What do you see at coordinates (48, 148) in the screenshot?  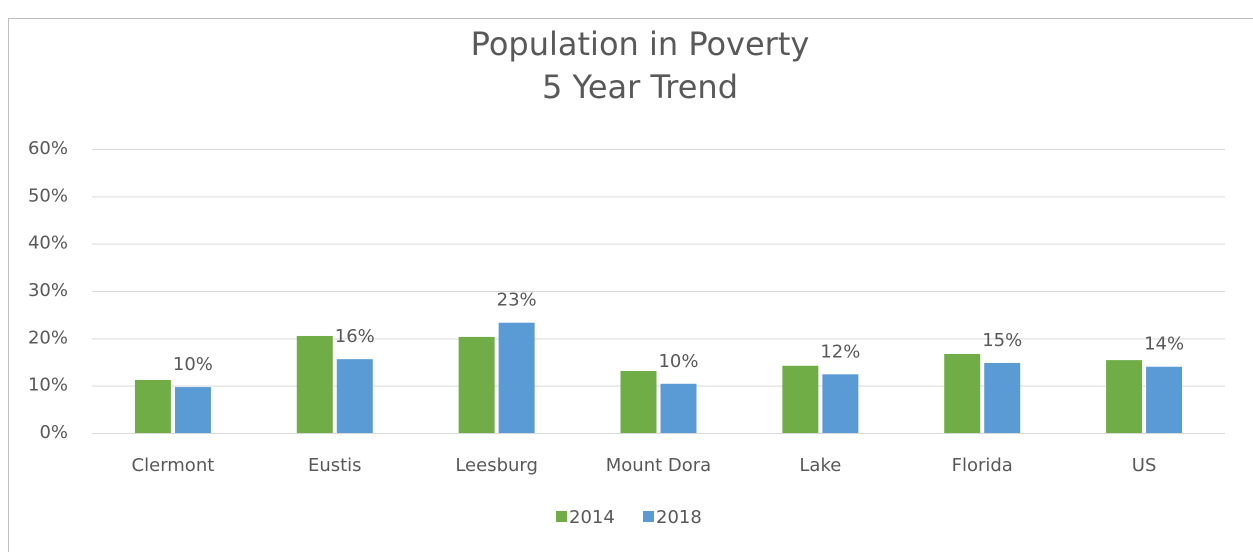 I see `y-tick-label: 60%` at bounding box center [48, 148].